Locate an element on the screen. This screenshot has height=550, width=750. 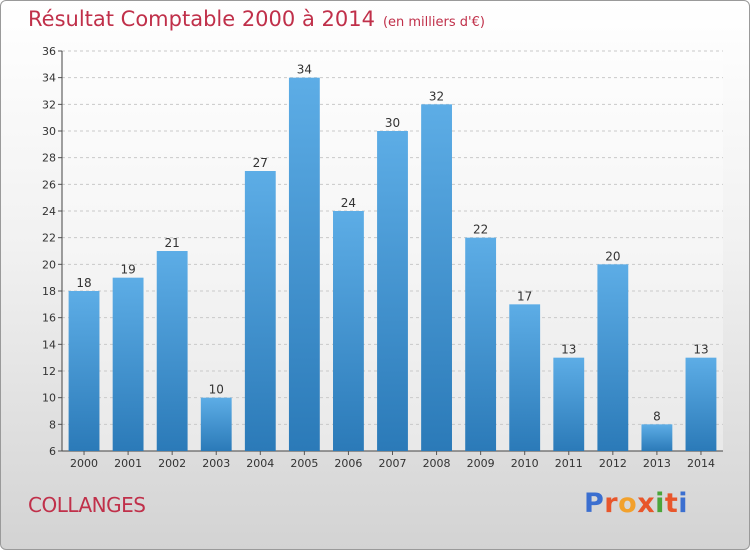
bar-value-label: 30 is located at coordinates (392, 123).